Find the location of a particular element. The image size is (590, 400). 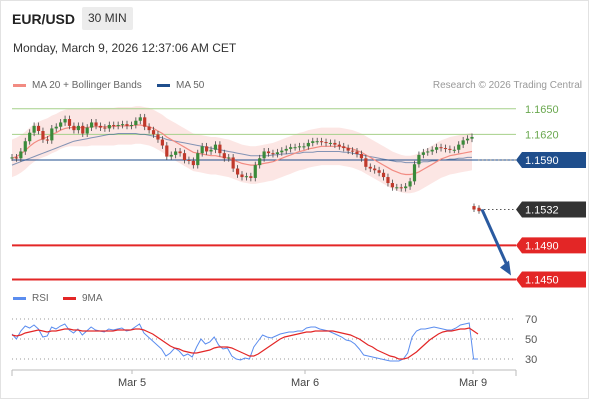

x-tick-label-2: Mar 9 is located at coordinates (473, 383).